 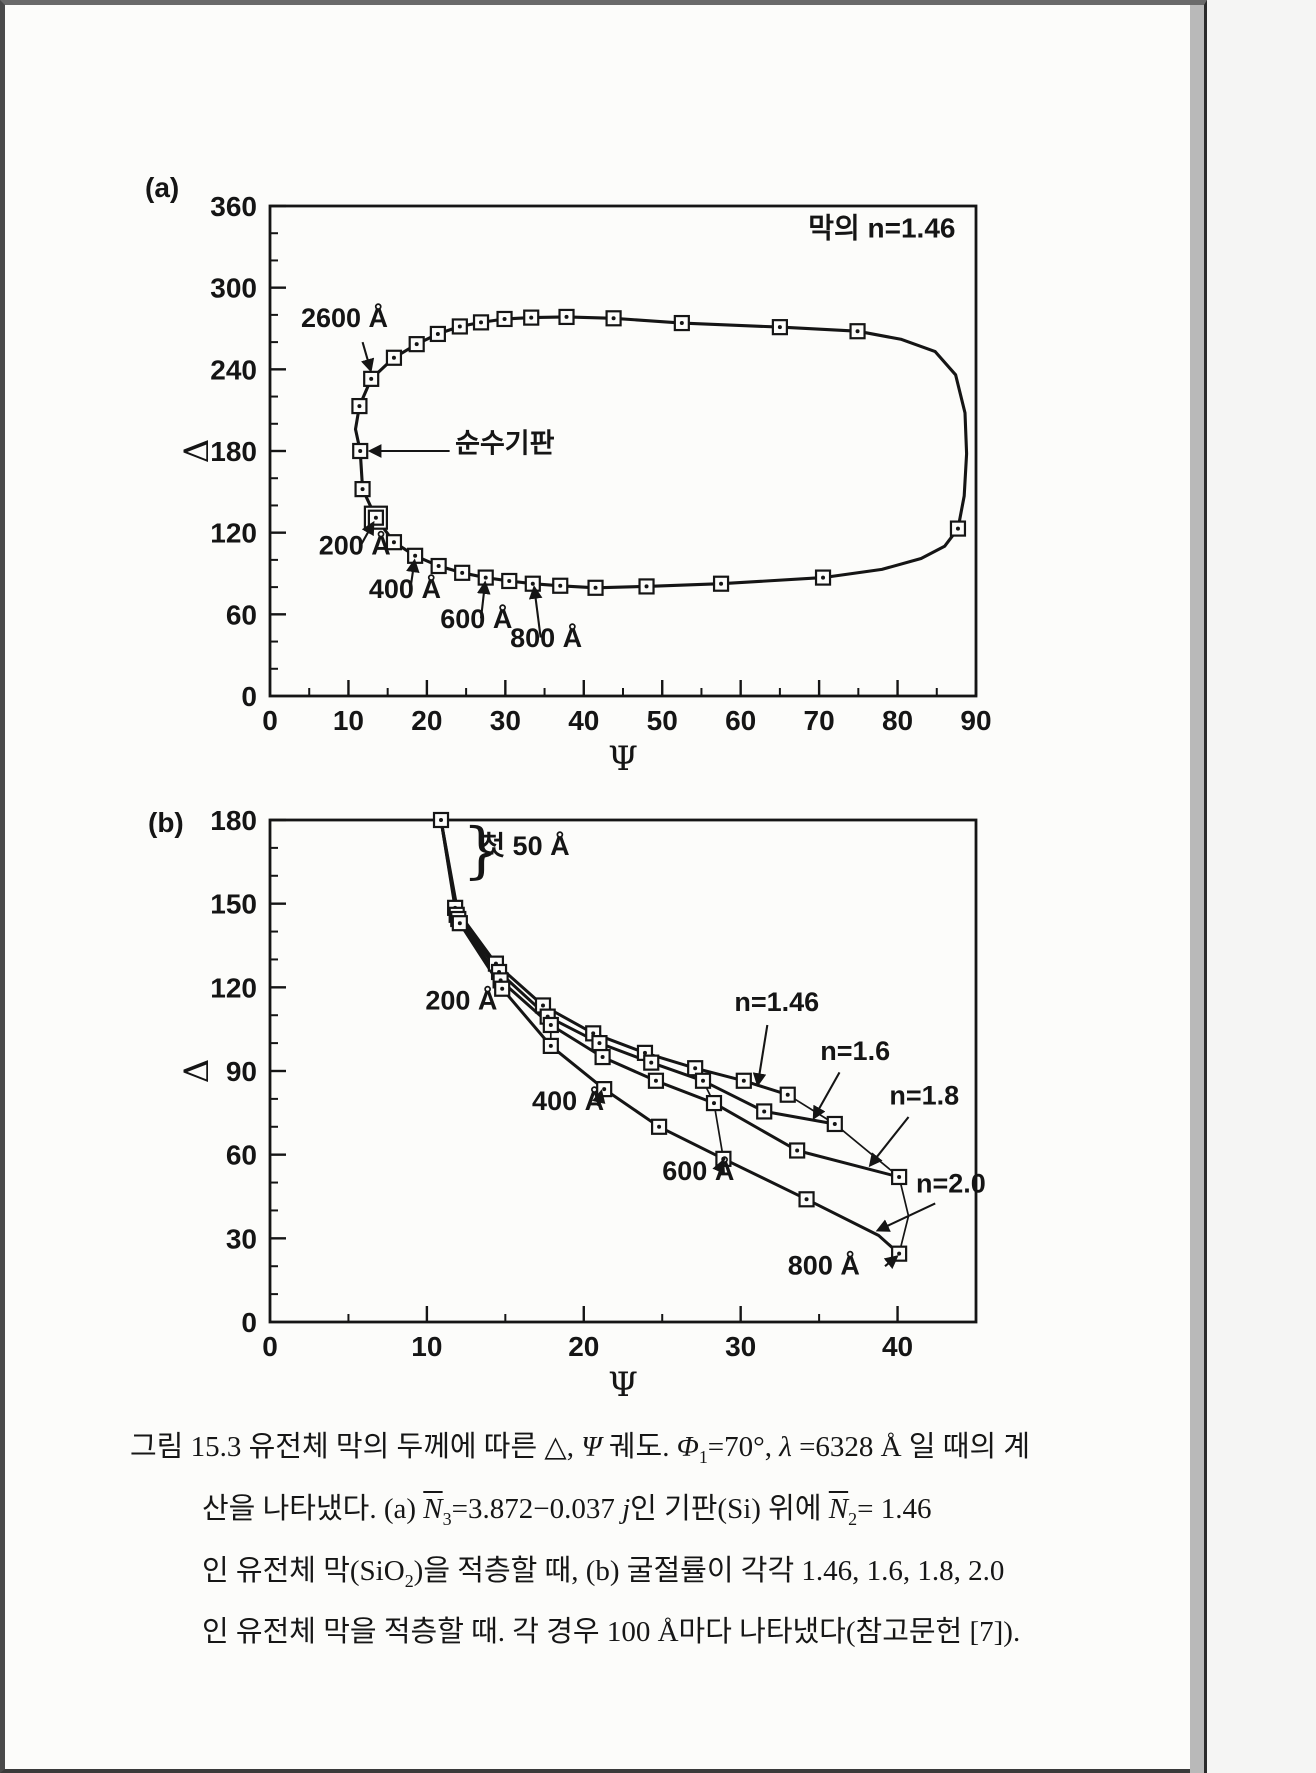 I want to click on panel-label-b: (b), so click(x=166, y=822).